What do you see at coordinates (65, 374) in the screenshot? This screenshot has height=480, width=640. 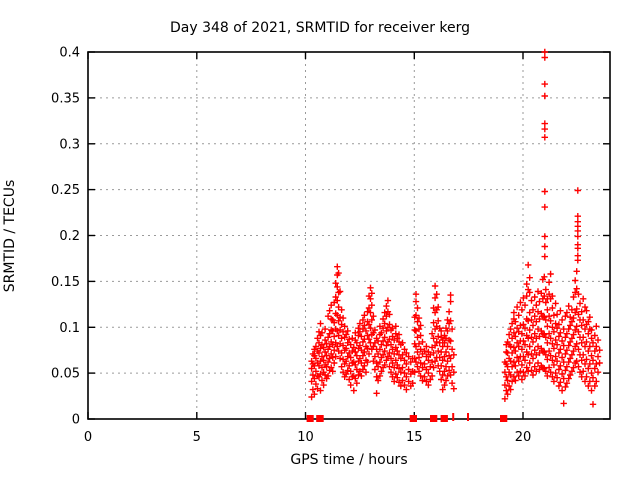 I see `y-tick-label: 0.05` at bounding box center [65, 374].